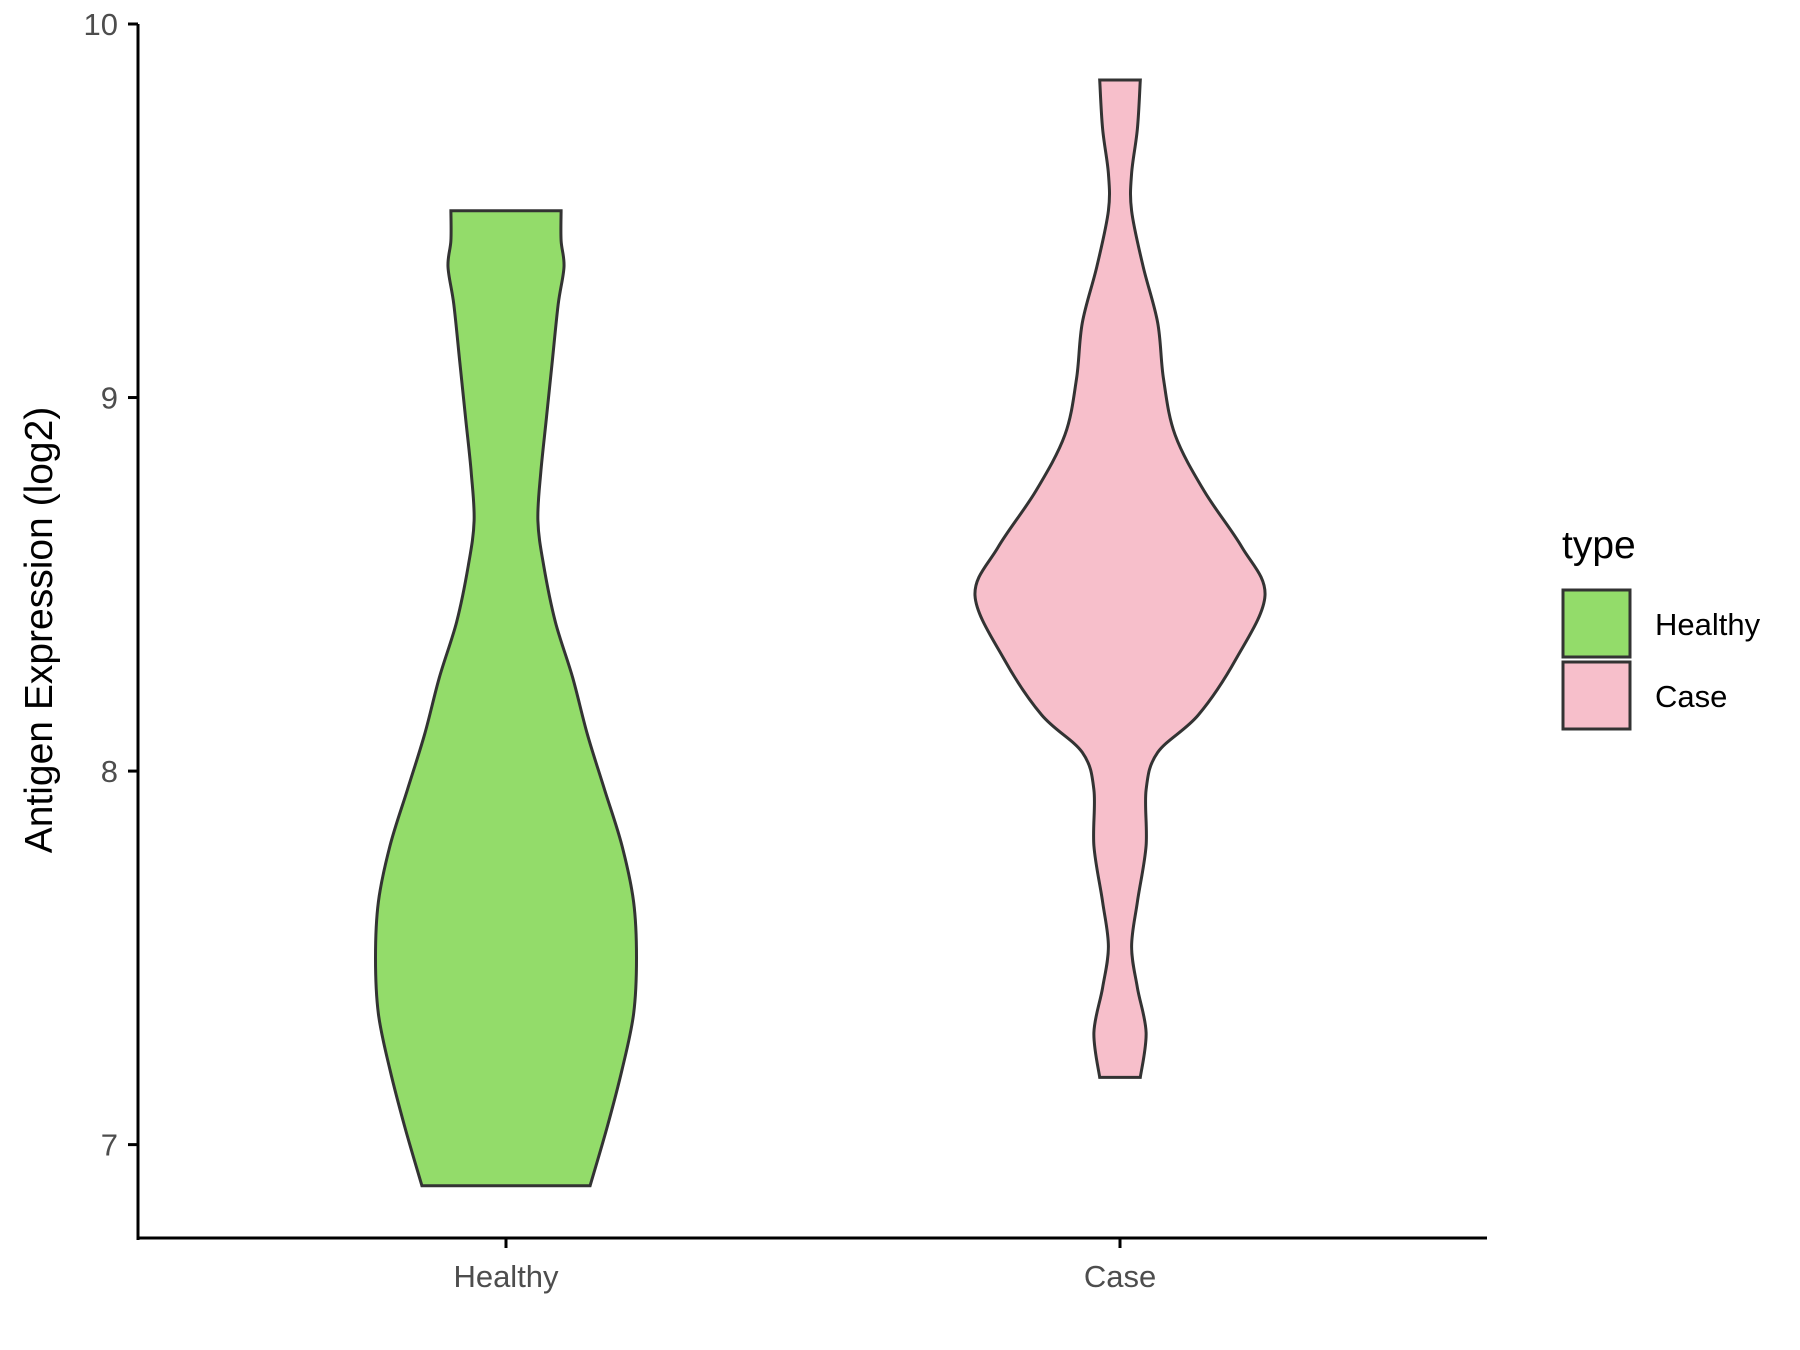 The image size is (1800, 1350). What do you see at coordinates (101, 24) in the screenshot?
I see `y-tick-label: 10` at bounding box center [101, 24].